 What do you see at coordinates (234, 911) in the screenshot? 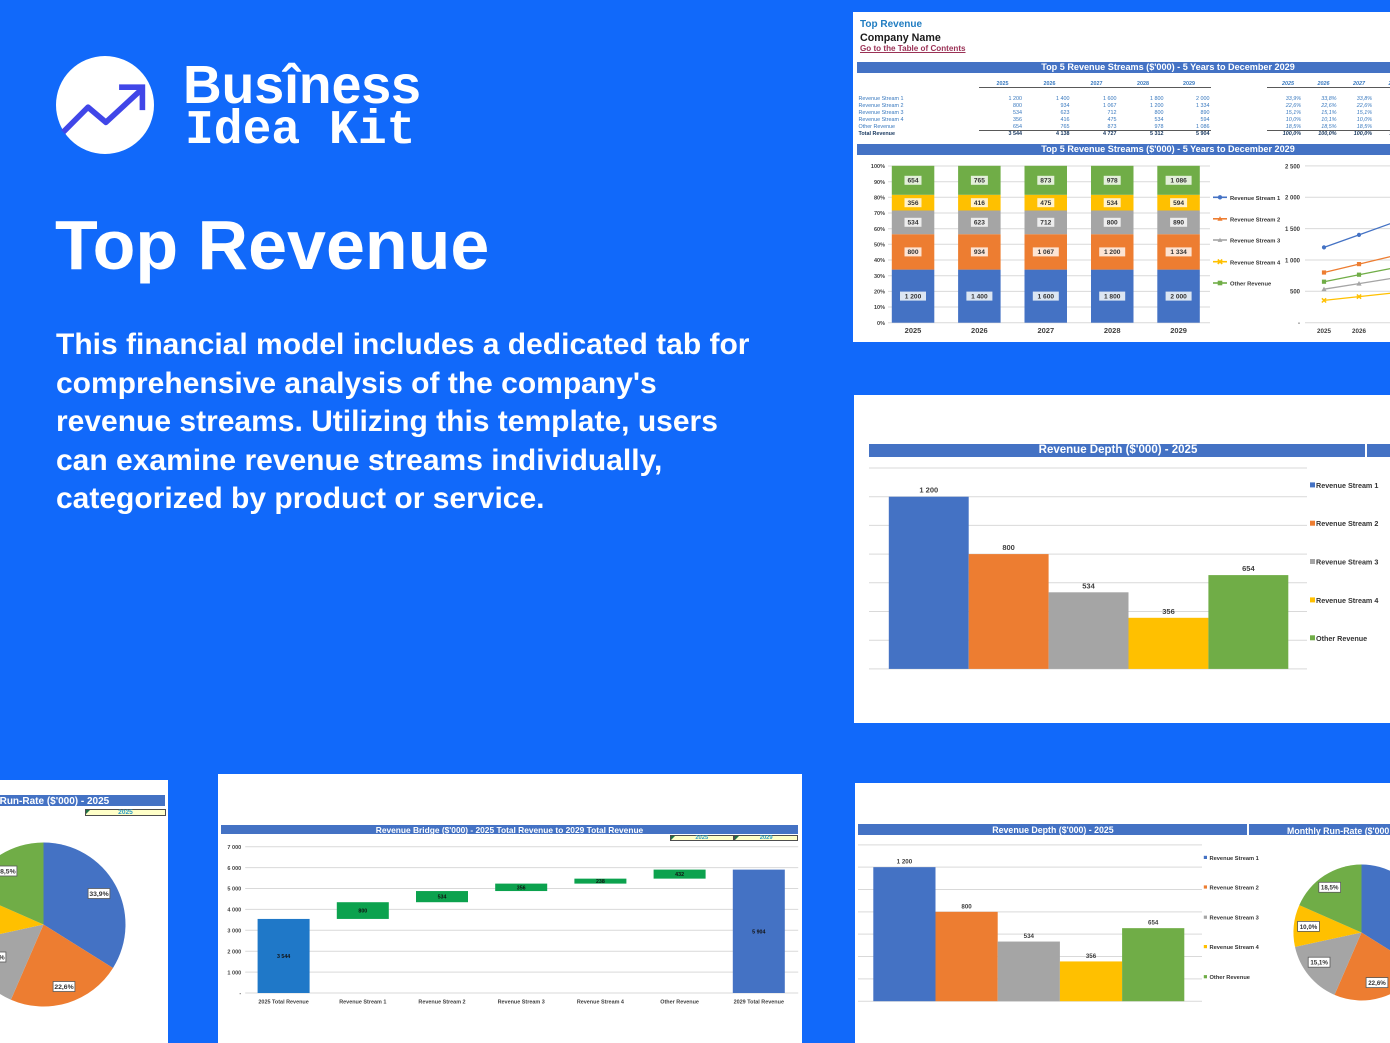
I see `svg-text: 4 000` at bounding box center [234, 911].